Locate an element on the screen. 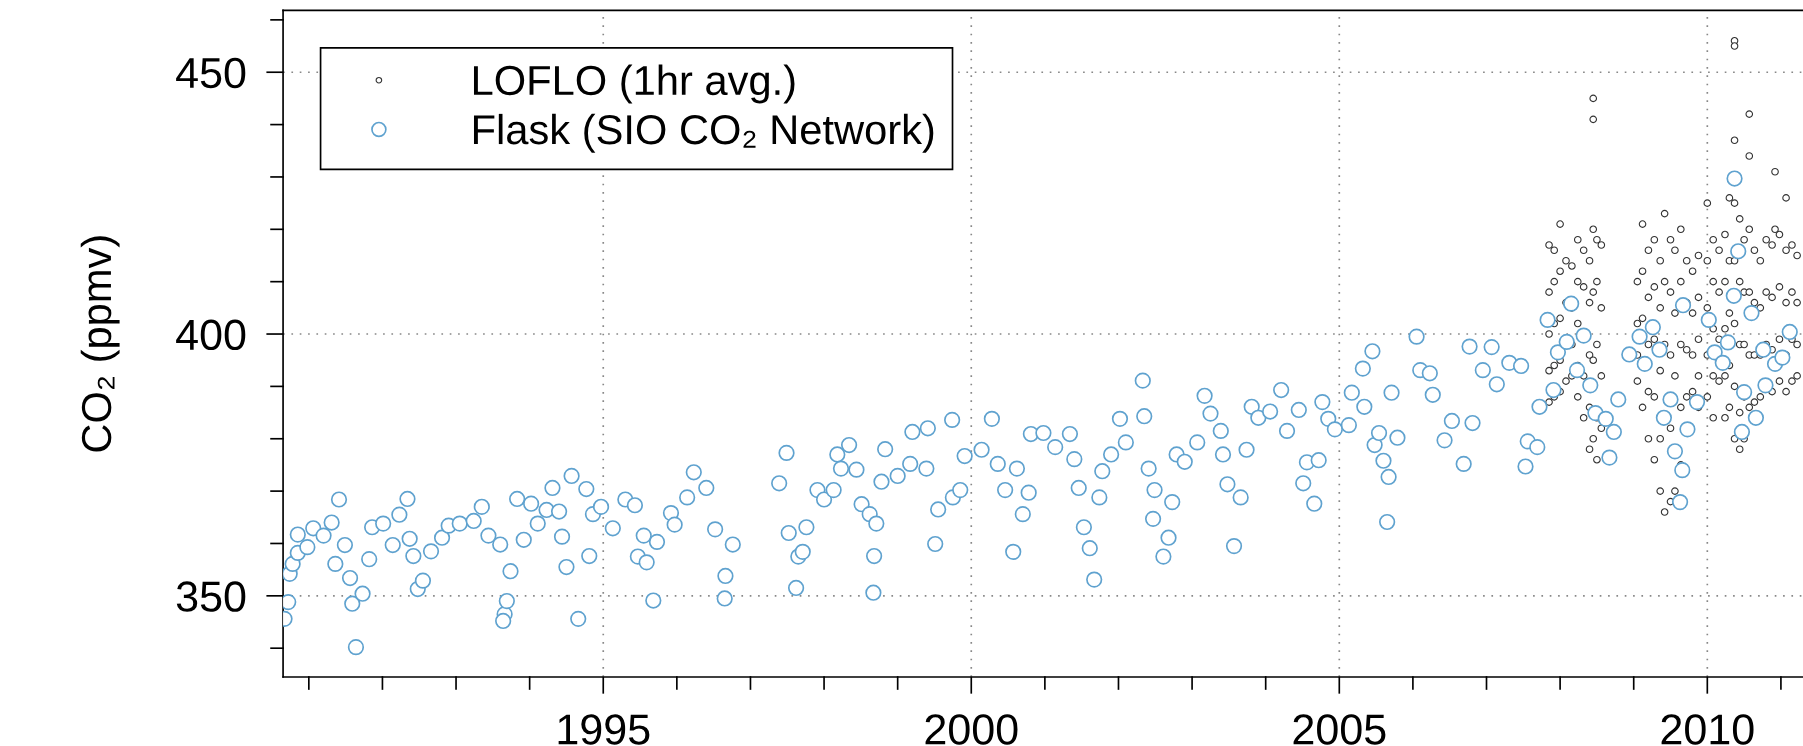 The width and height of the screenshot is (1803, 746). x-tick-label: 1995 is located at coordinates (604, 729).